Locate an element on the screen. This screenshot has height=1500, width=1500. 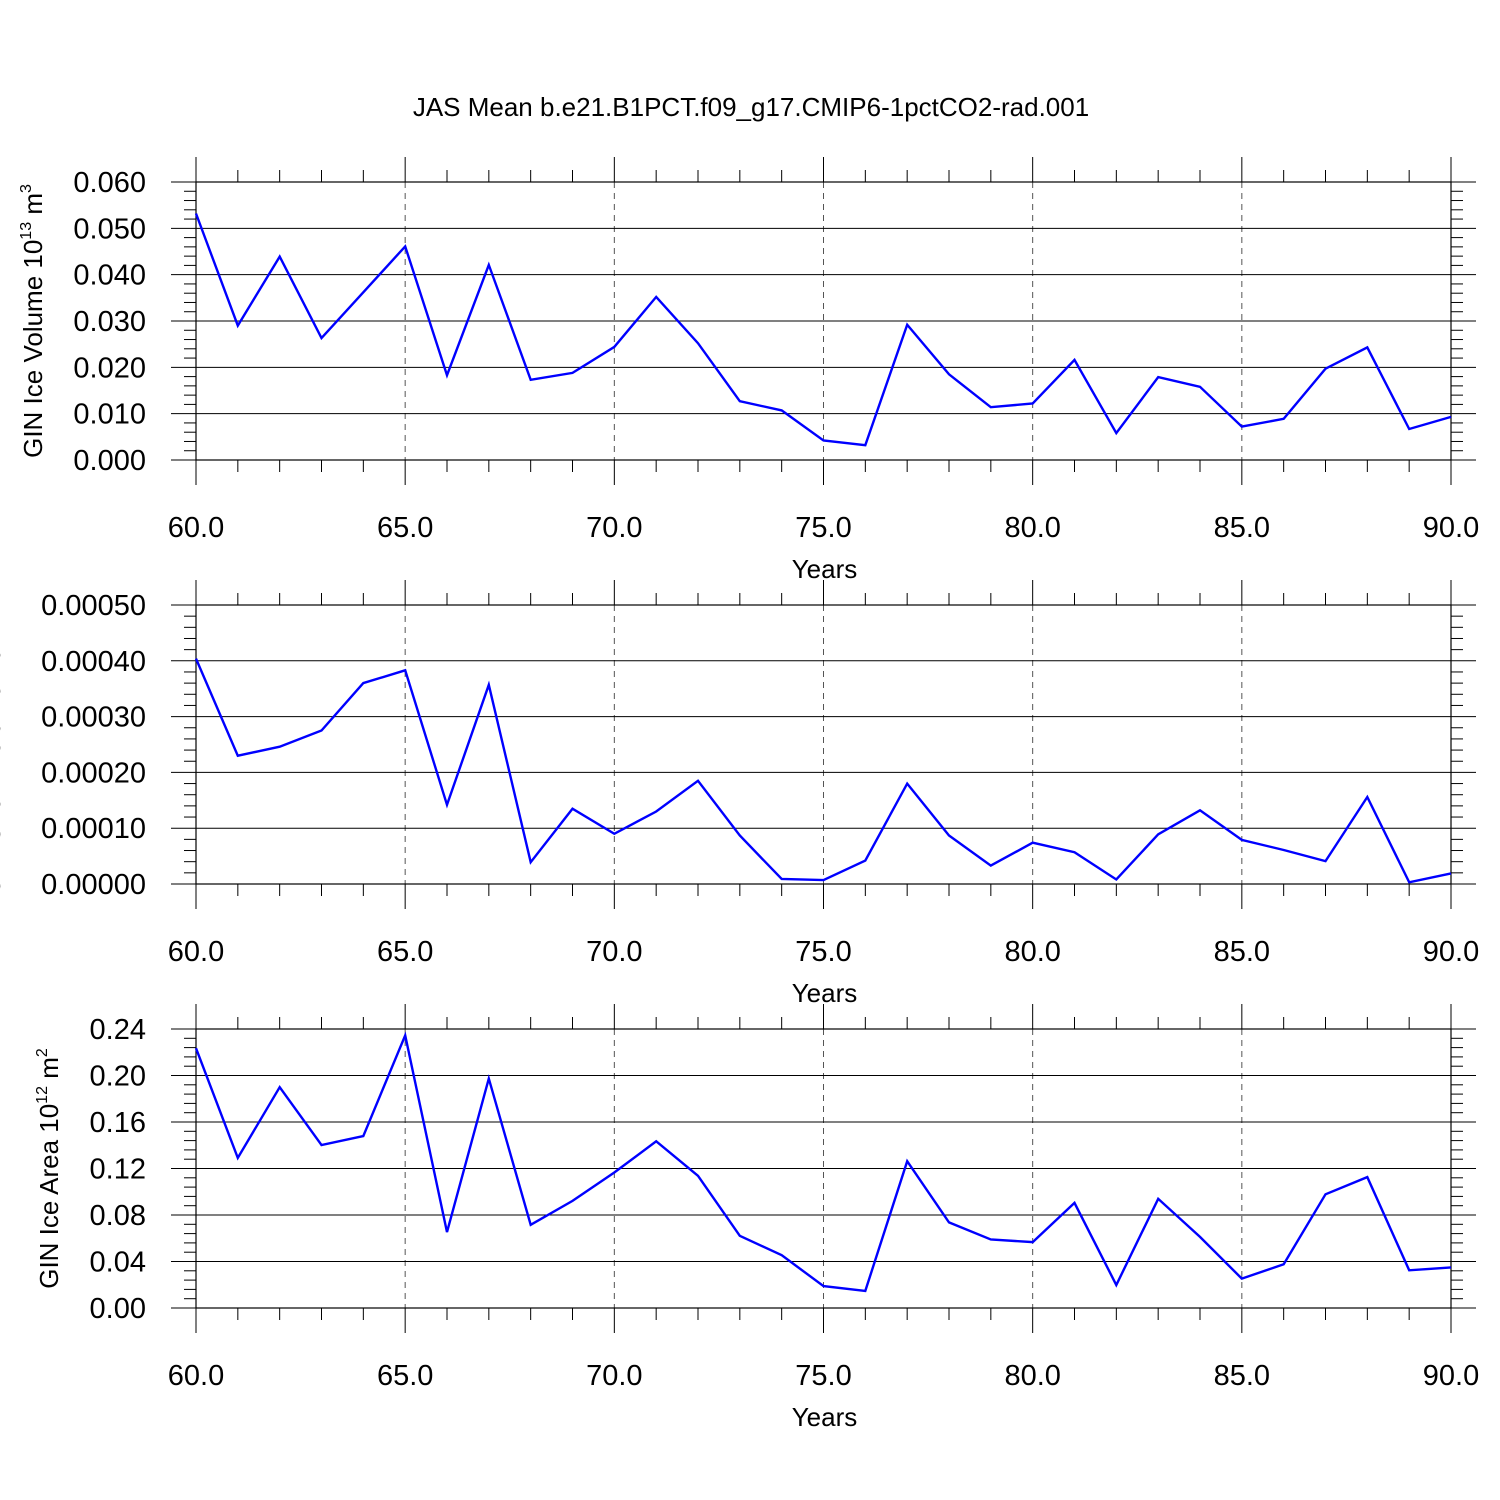
y-tick-label: 0.24 is located at coordinates (118, 1030).